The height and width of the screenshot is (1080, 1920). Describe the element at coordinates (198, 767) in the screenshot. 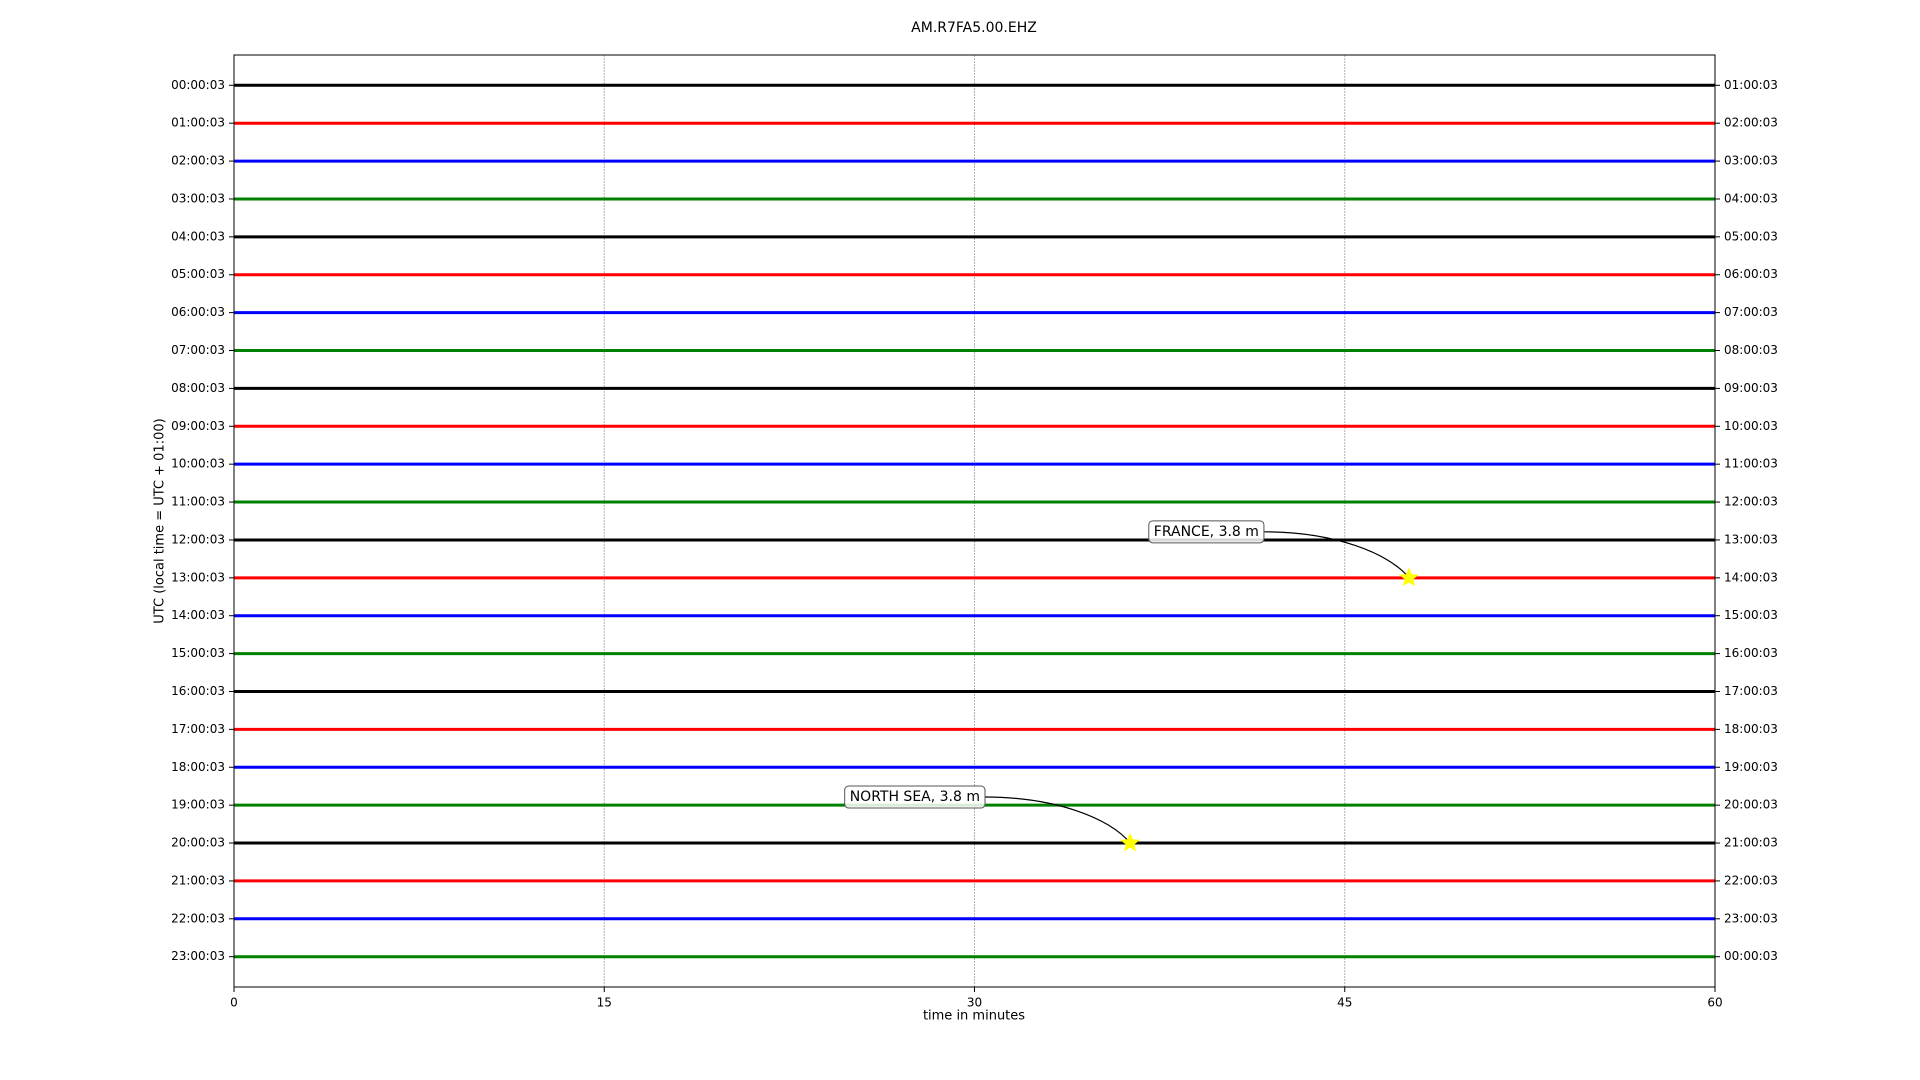

I see `y-tick-label: 18:00:03` at that location.